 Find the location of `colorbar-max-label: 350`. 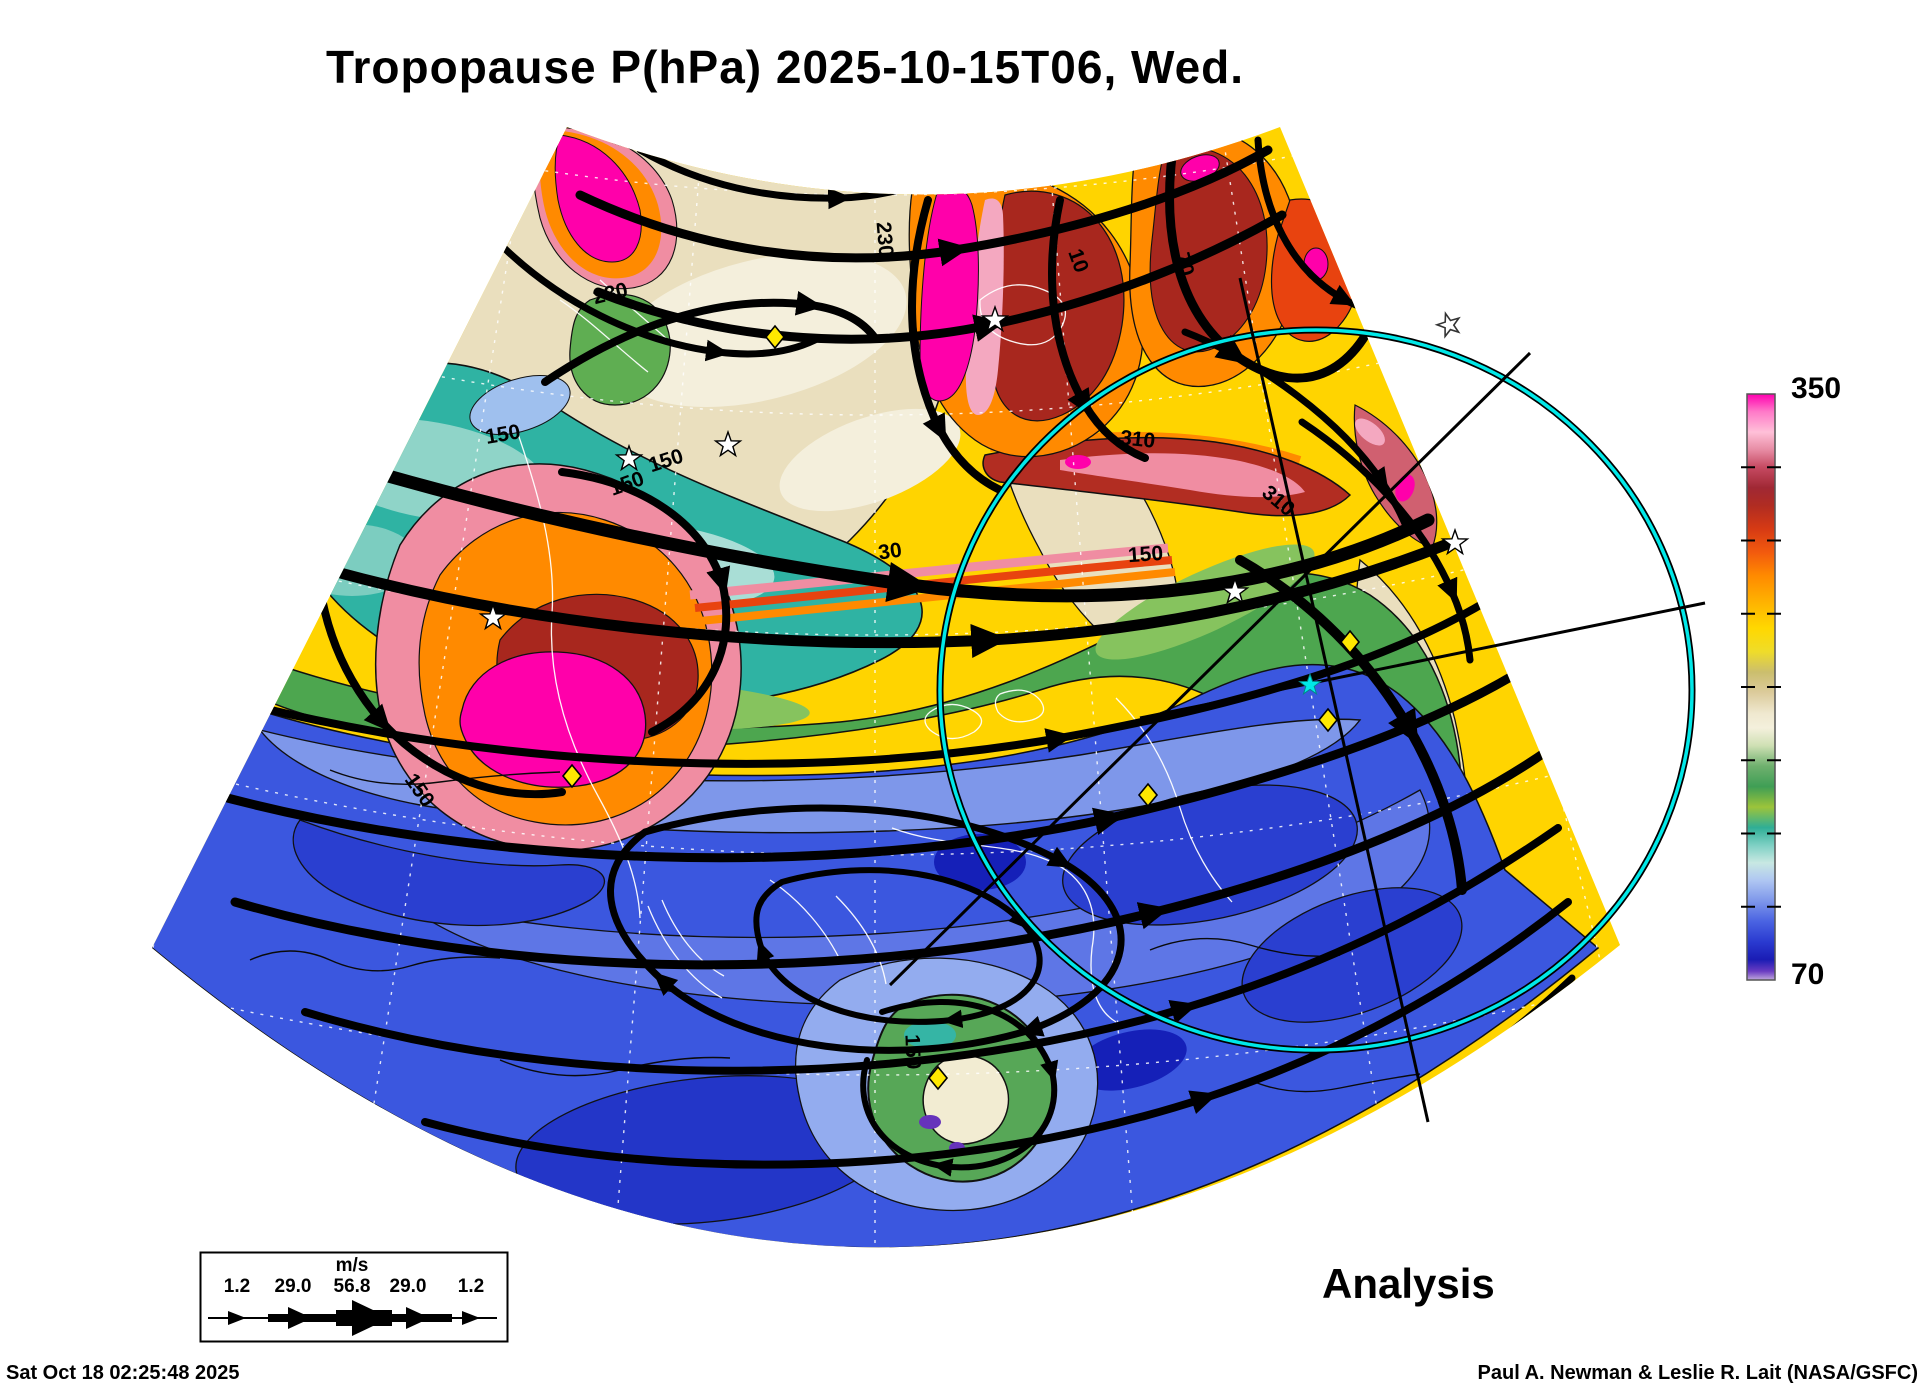

colorbar-max-label: 350 is located at coordinates (1816, 388).